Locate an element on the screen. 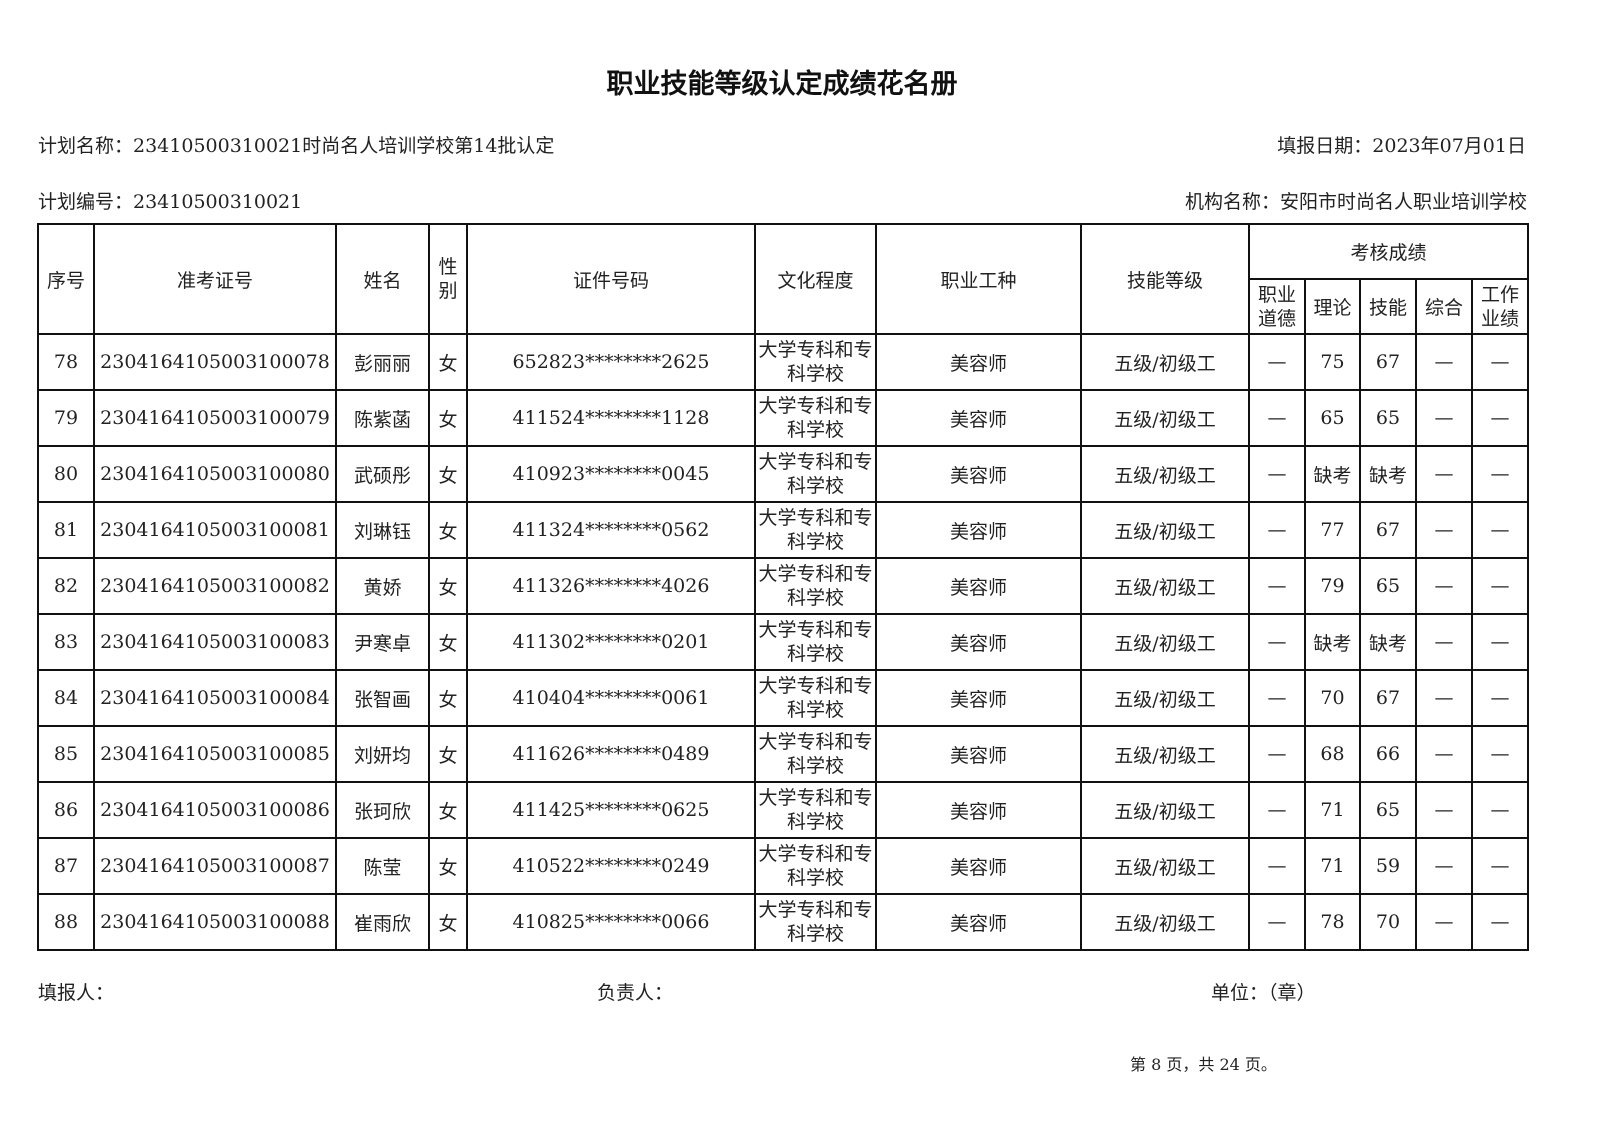 The height and width of the screenshot is (1129, 1600). header-occupation: 职业工种 is located at coordinates (978, 279).